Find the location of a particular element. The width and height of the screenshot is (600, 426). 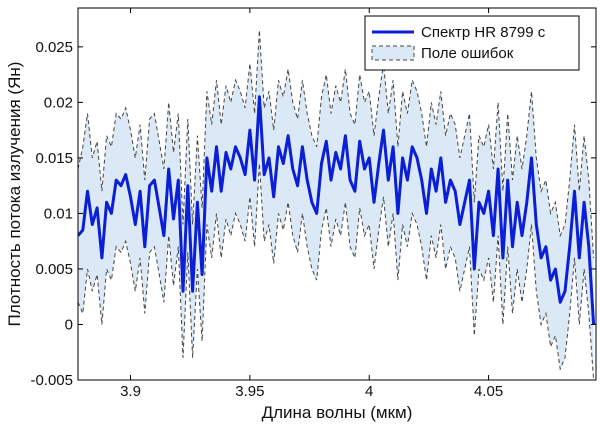

legend-box is located at coordinates (472, 43).